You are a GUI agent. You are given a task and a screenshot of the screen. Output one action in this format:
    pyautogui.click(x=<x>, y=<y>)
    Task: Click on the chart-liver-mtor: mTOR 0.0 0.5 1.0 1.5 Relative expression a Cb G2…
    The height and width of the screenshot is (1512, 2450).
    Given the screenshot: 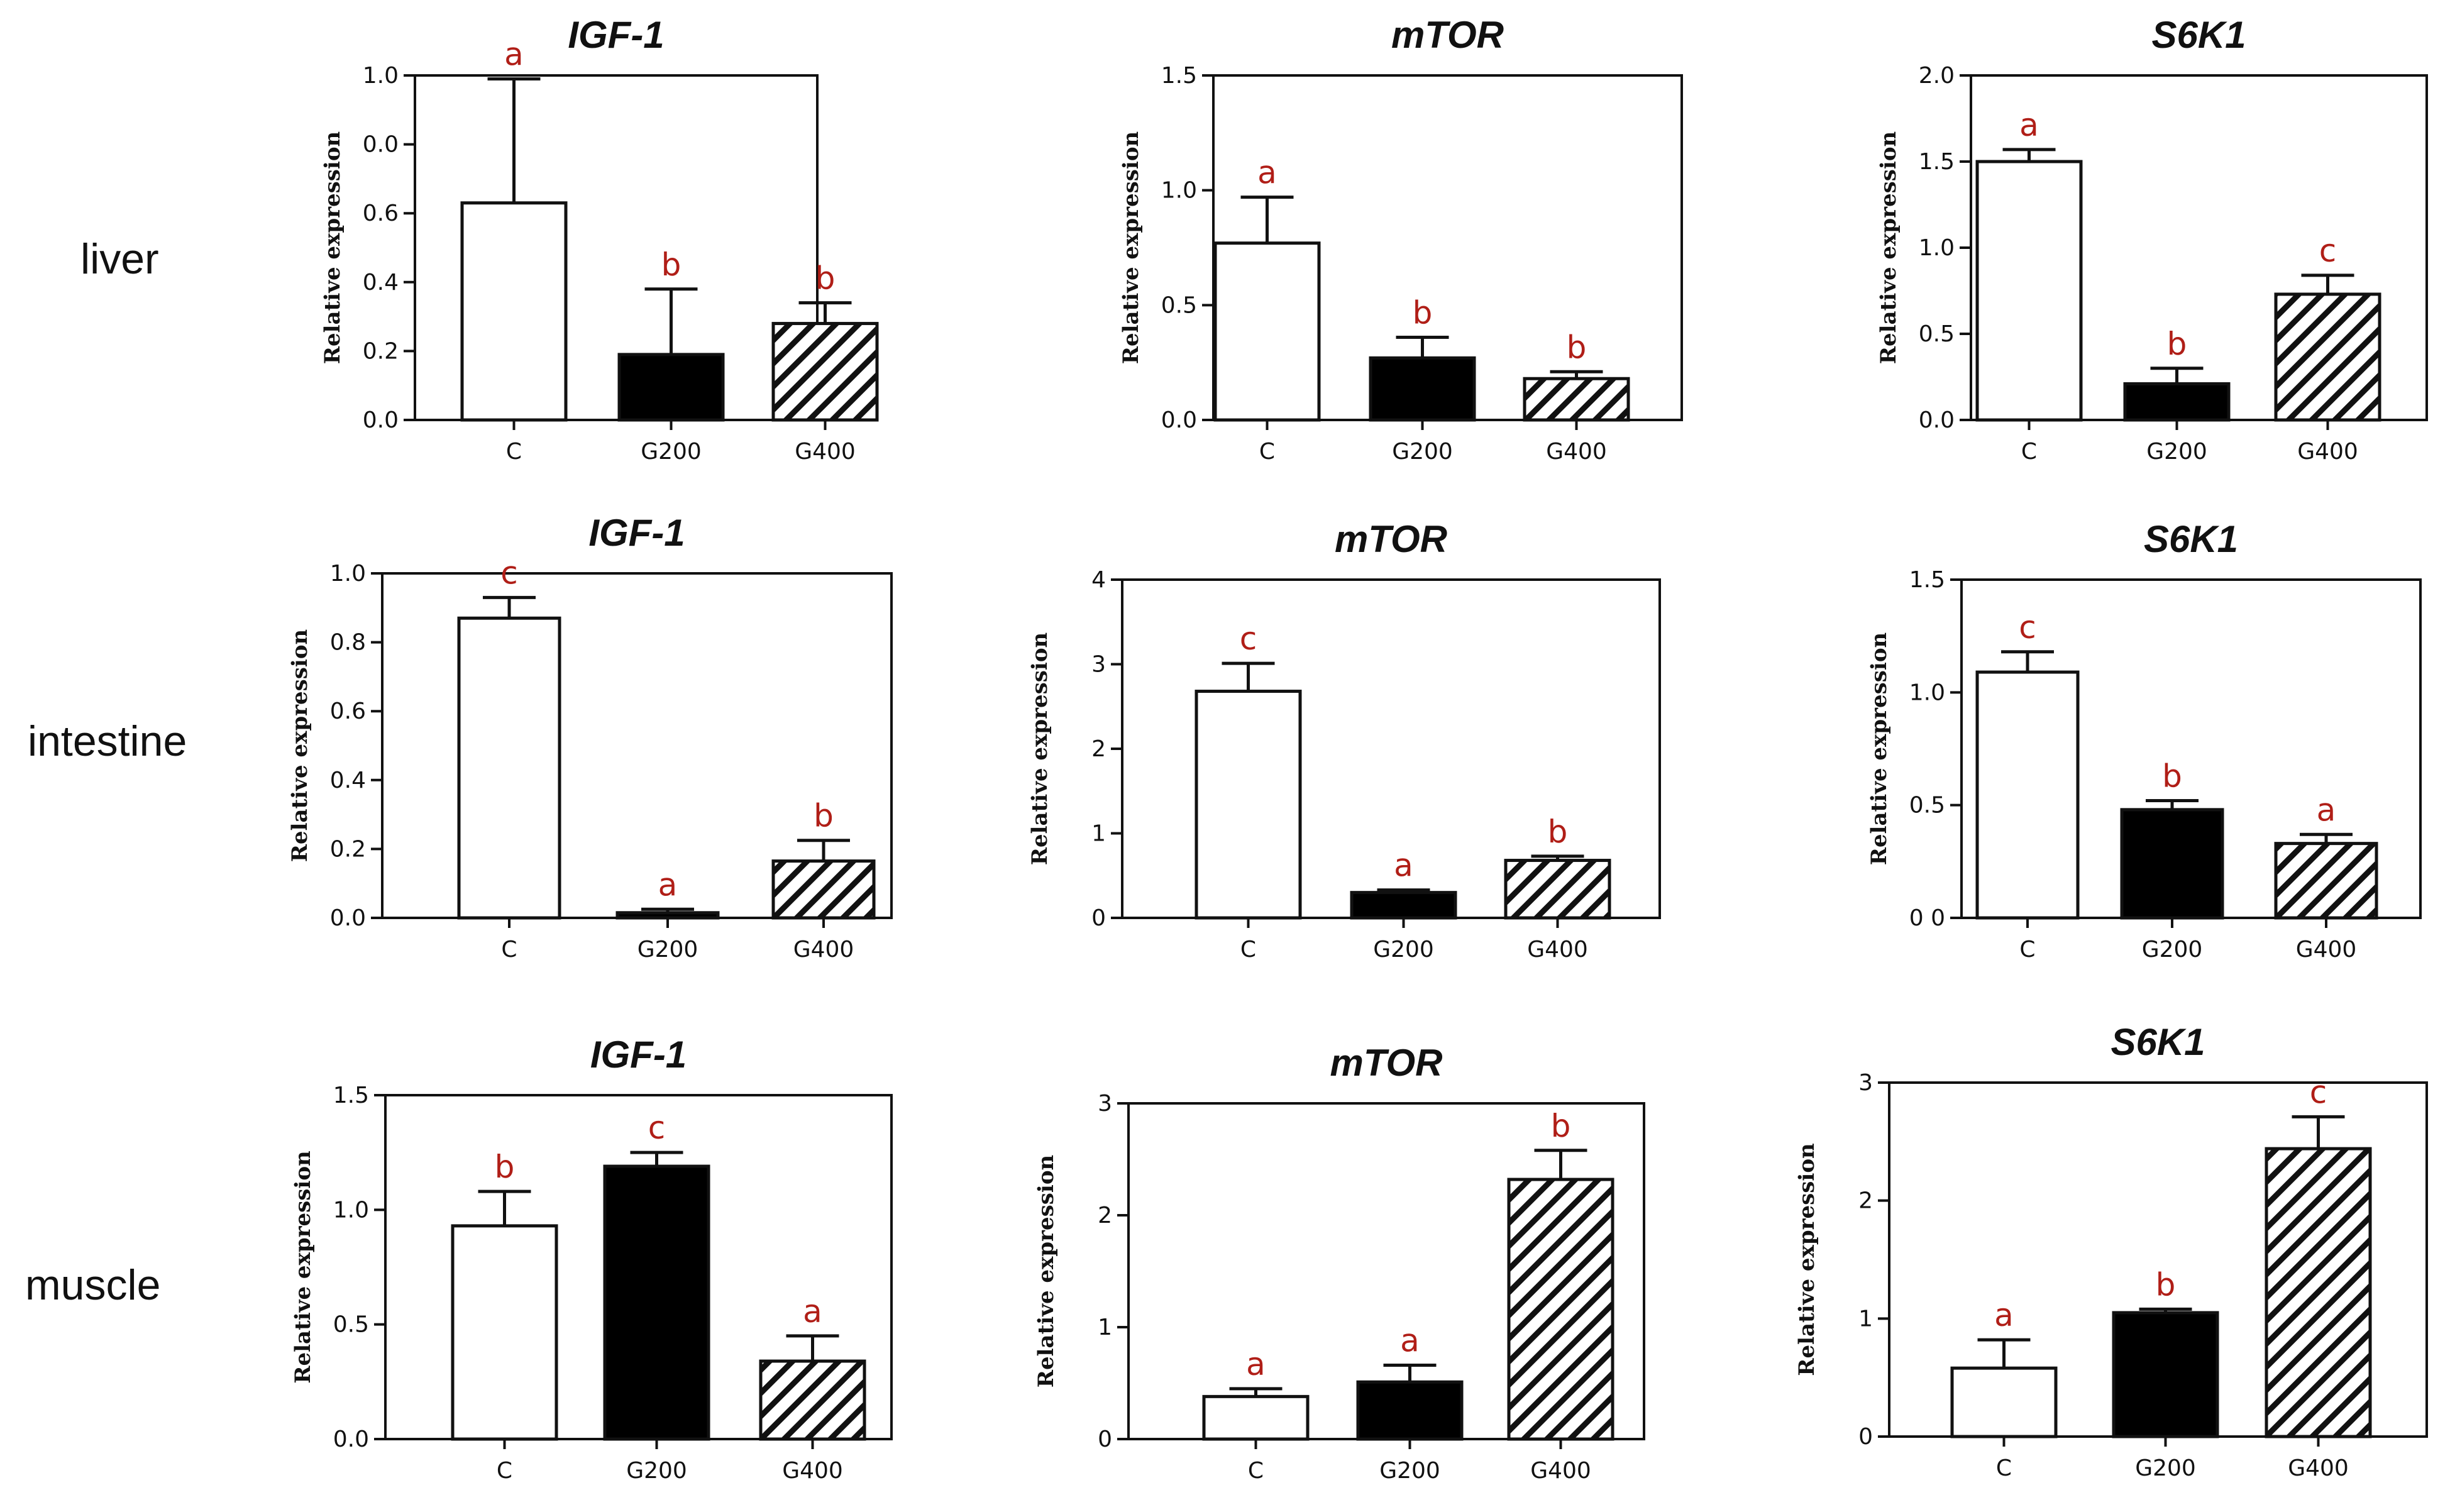 What is the action you would take?
    pyautogui.click(x=1401, y=239)
    